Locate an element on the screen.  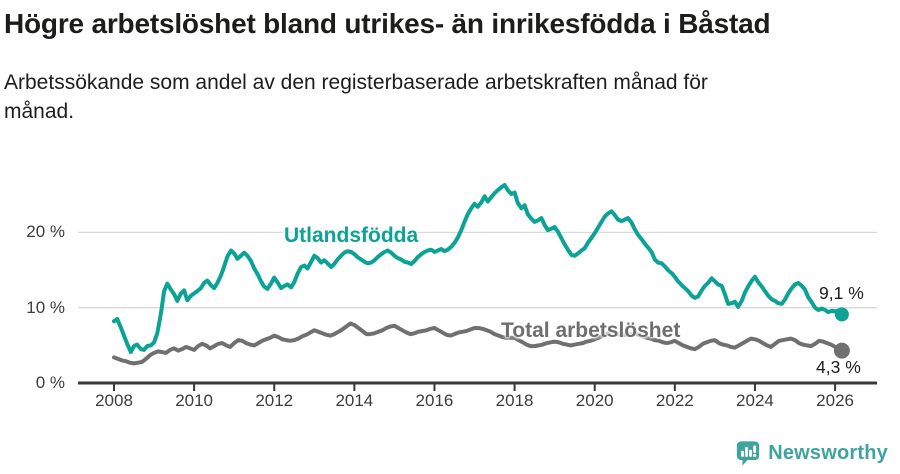
x-tick-label: 2008 is located at coordinates (114, 400).